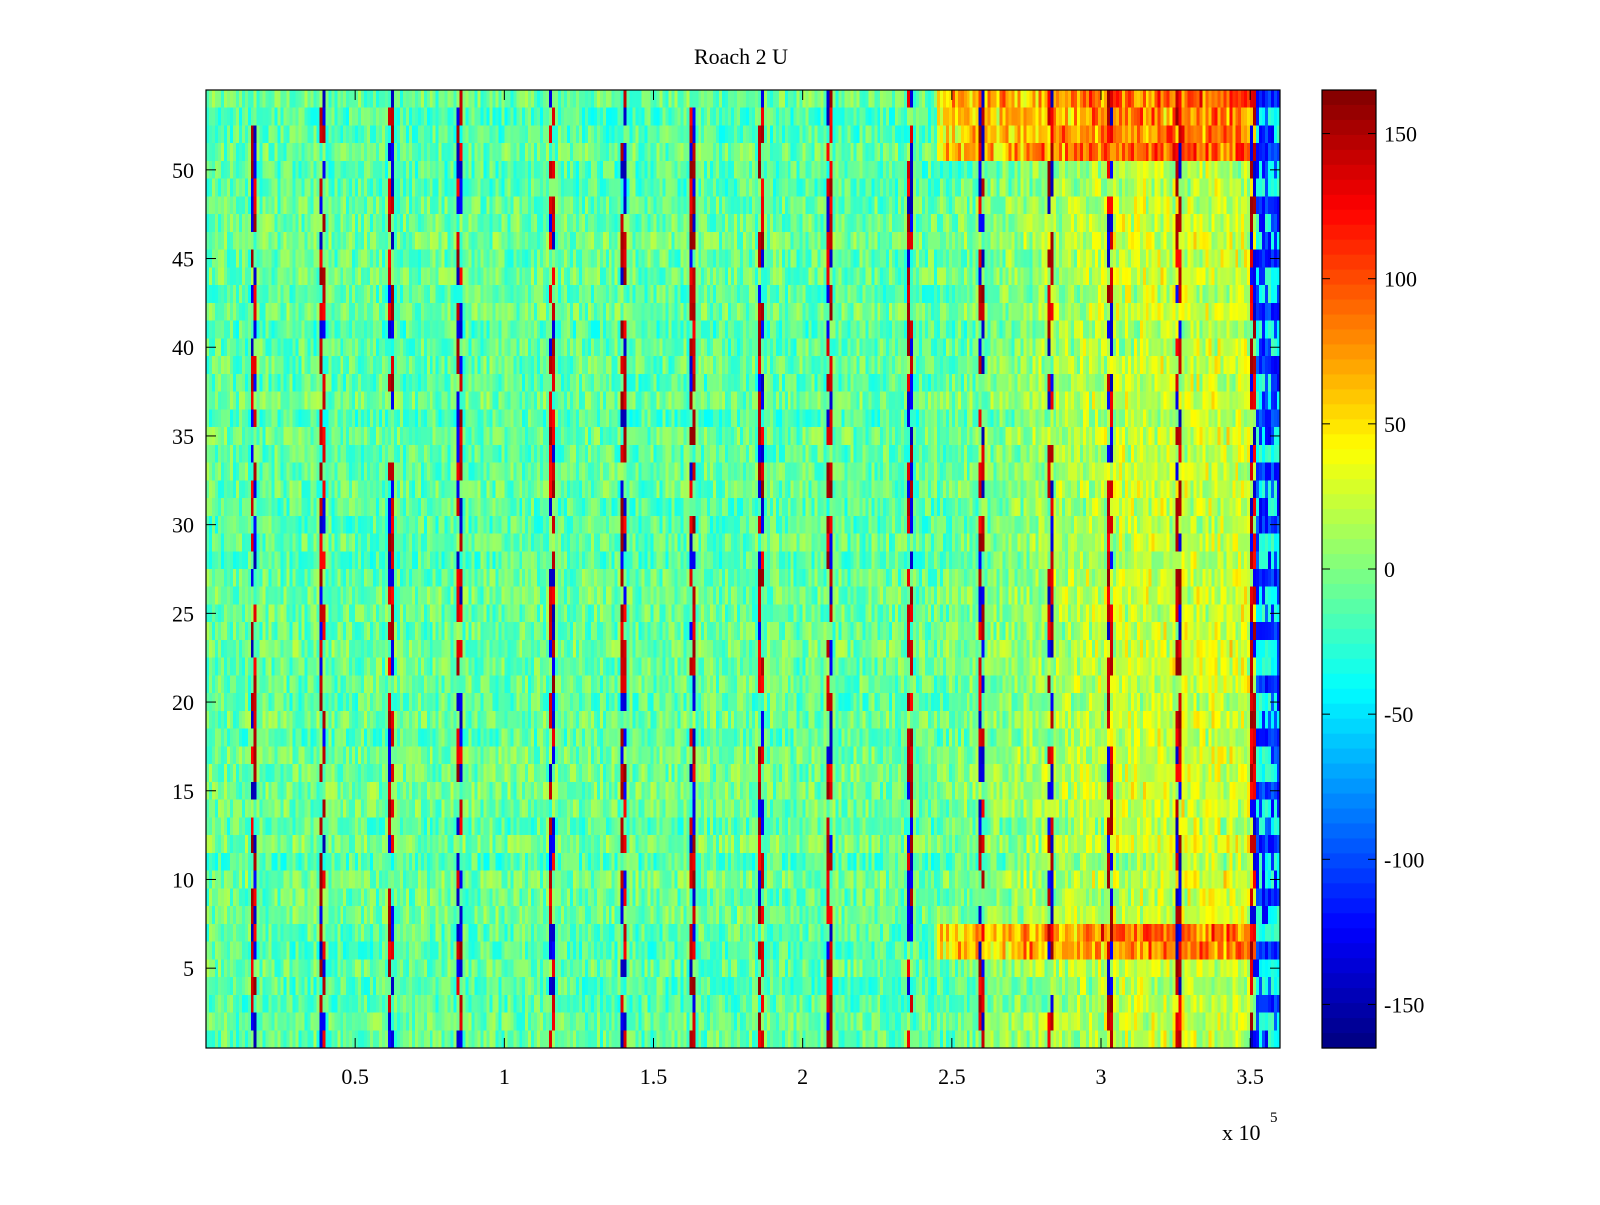 The width and height of the screenshot is (1600, 1205). Describe the element at coordinates (355, 1076) in the screenshot. I see `x-tick-label: 0.5` at that location.